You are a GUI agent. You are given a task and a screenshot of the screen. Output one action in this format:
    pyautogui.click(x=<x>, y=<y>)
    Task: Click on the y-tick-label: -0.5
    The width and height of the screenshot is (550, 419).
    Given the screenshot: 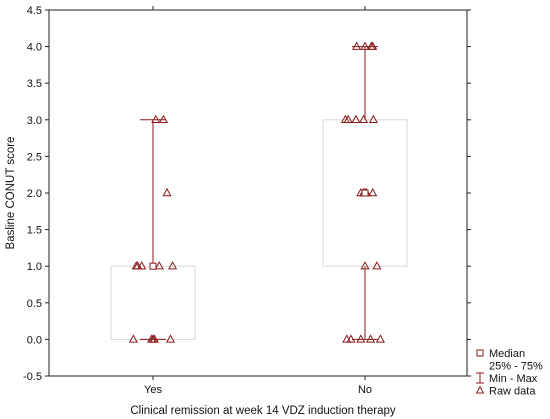 What is the action you would take?
    pyautogui.click(x=32, y=377)
    